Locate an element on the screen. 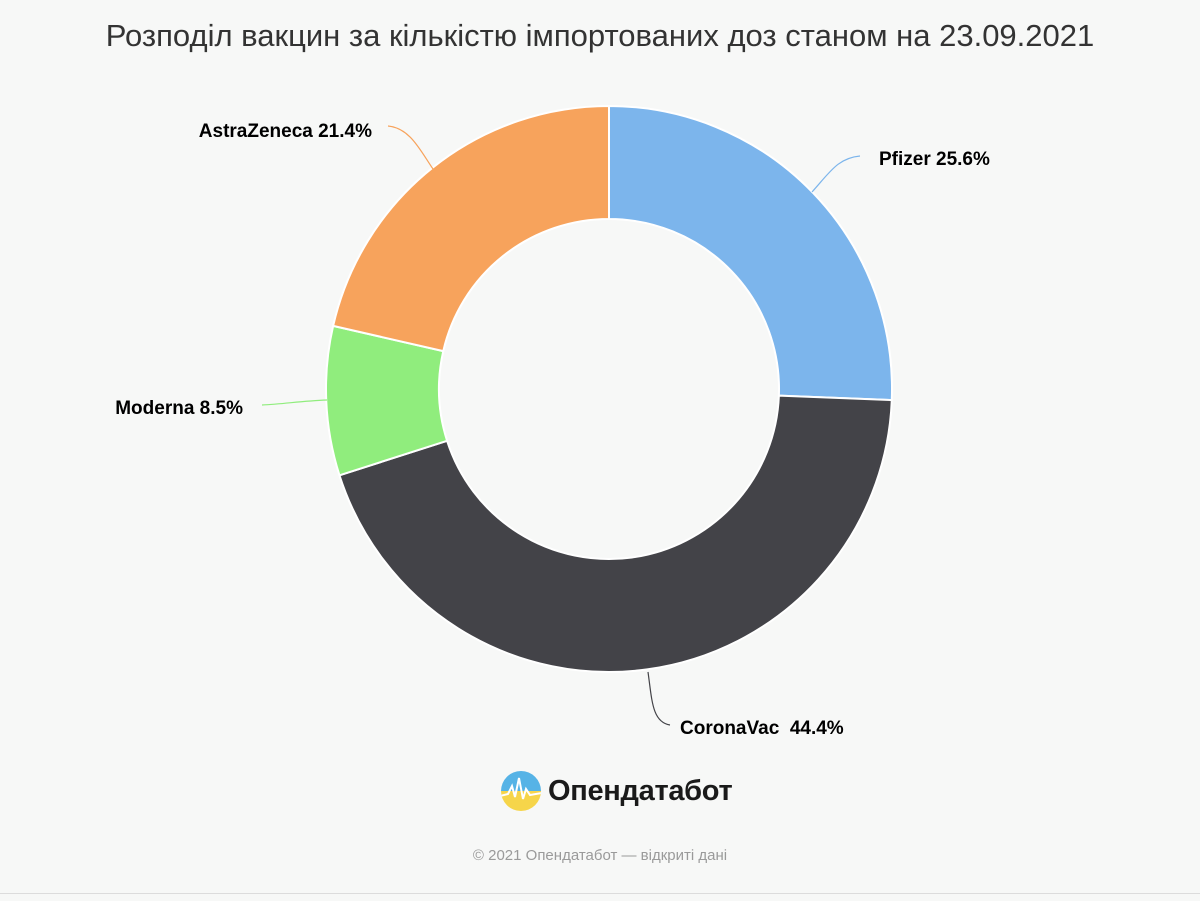 The height and width of the screenshot is (901, 1200). label-moderna: Moderna 8.5% is located at coordinates (179, 408).